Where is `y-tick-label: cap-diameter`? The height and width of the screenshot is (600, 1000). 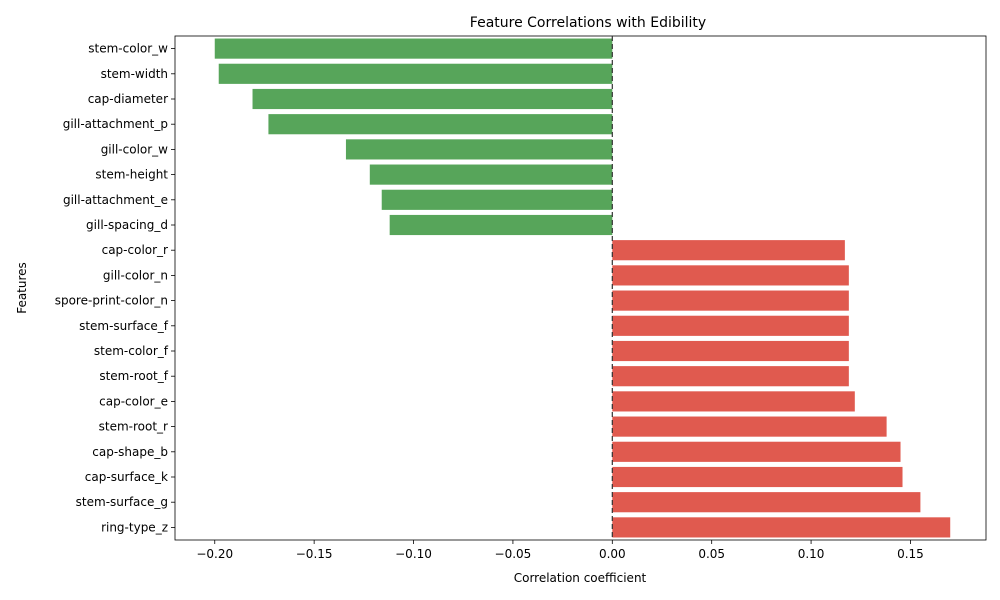 y-tick-label: cap-diameter is located at coordinates (128, 99).